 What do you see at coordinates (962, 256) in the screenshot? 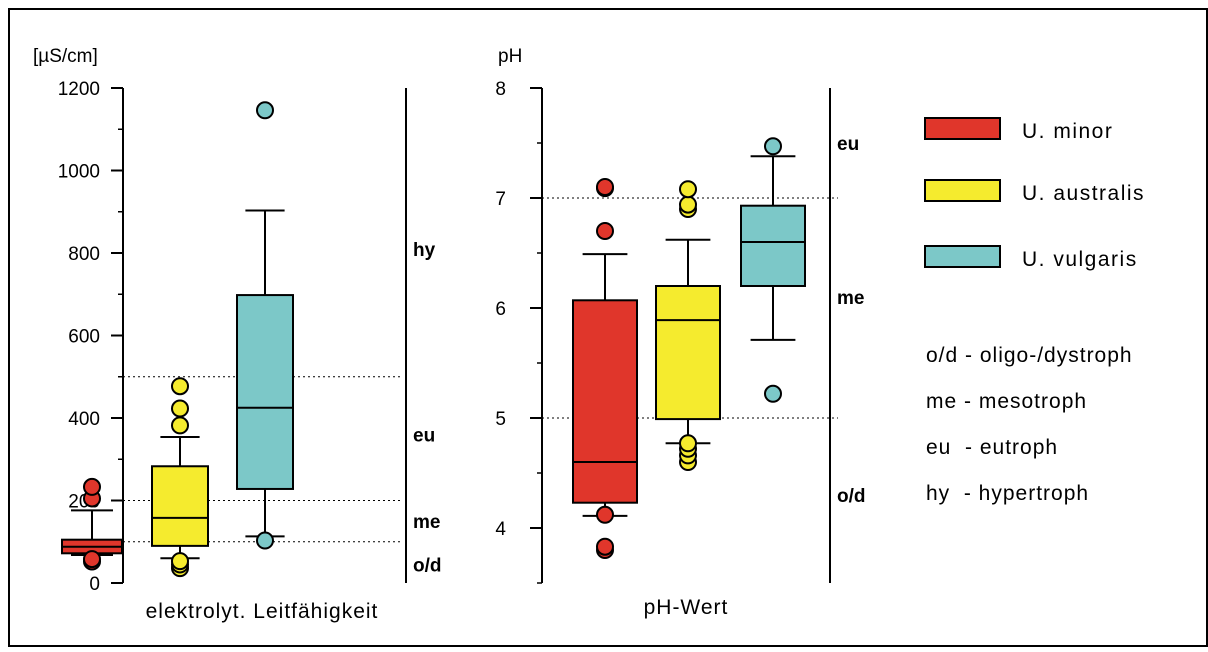
I see `legend-swatch-vulgaris` at bounding box center [962, 256].